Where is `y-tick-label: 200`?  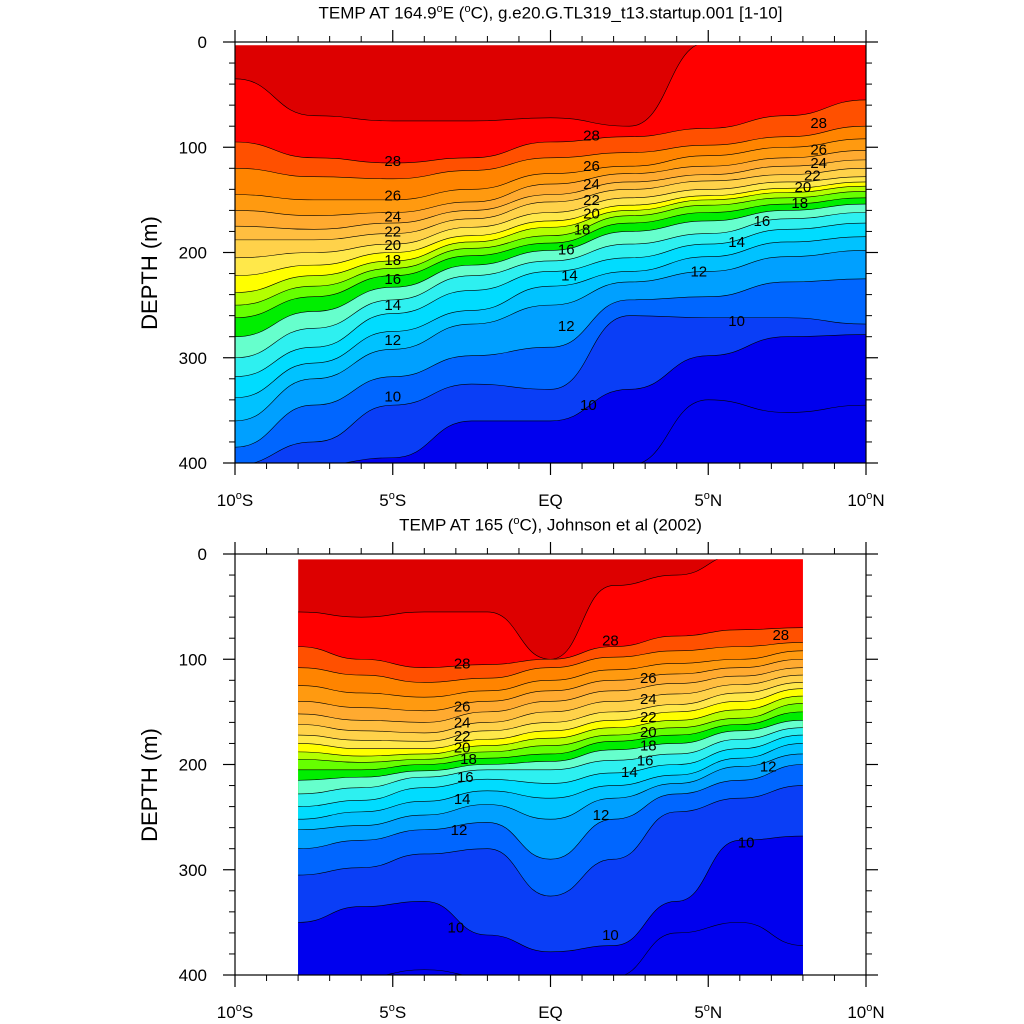
y-tick-label: 200 is located at coordinates (193, 765).